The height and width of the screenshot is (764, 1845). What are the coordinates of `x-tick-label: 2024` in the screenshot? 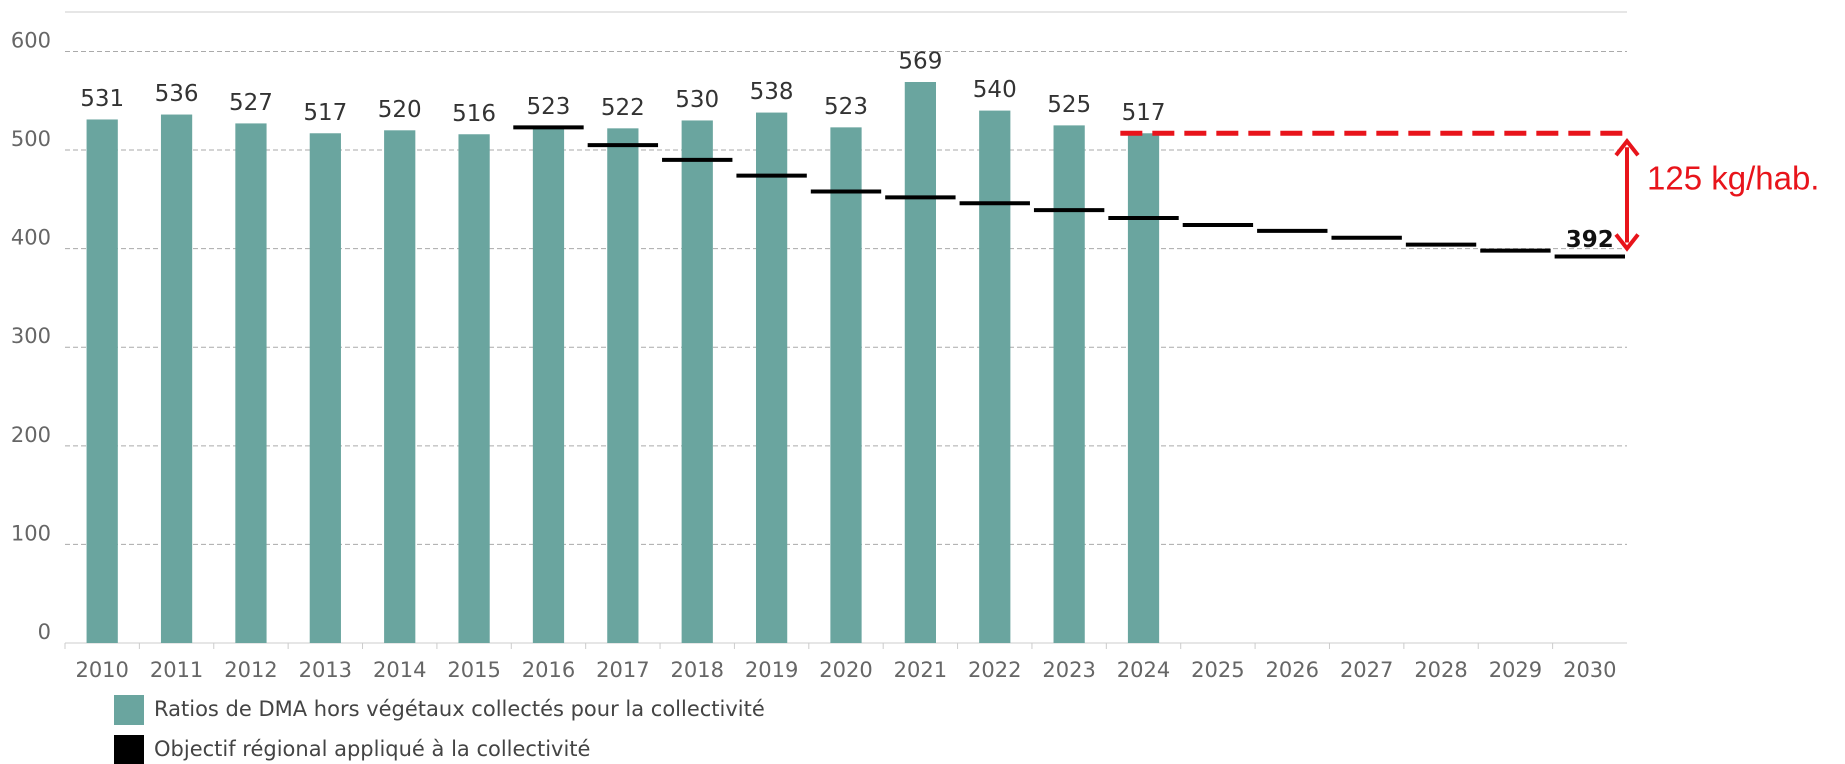 It's located at (1143, 670).